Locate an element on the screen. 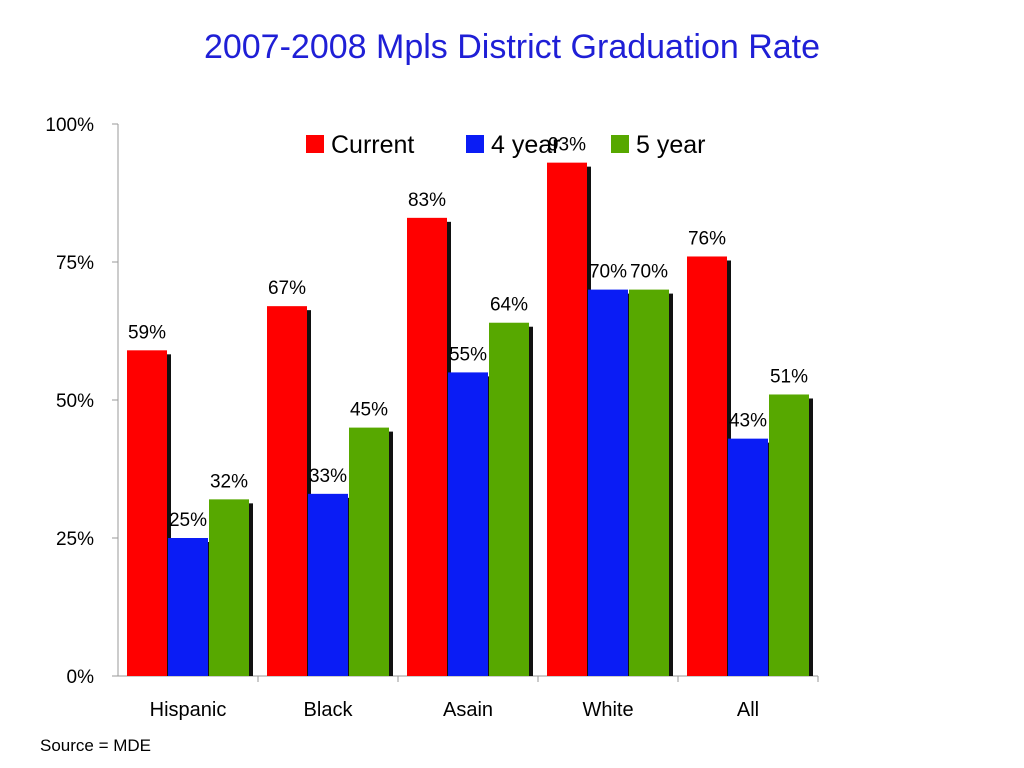 The height and width of the screenshot is (768, 1024). legend-label: 5 year is located at coordinates (670, 145).